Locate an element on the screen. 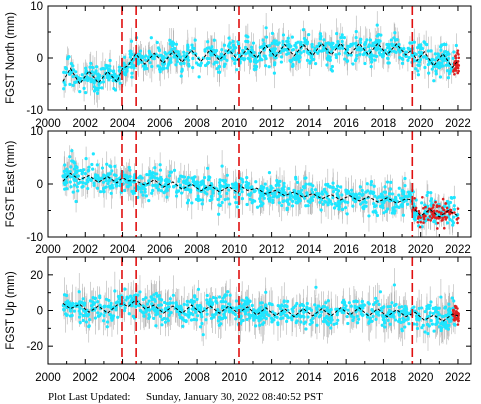 The image size is (481, 404). x-tick-label: 2000 is located at coordinates (48, 250).